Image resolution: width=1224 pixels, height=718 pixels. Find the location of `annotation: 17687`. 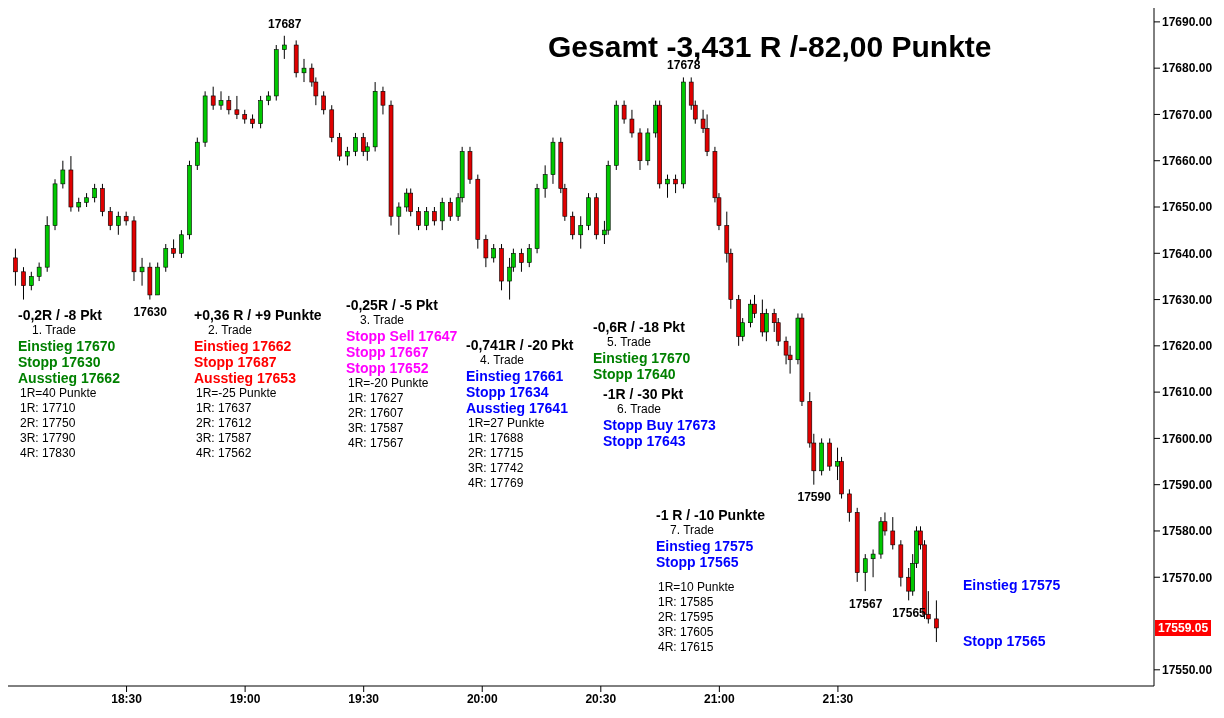

annotation: 17687 is located at coordinates (285, 23).